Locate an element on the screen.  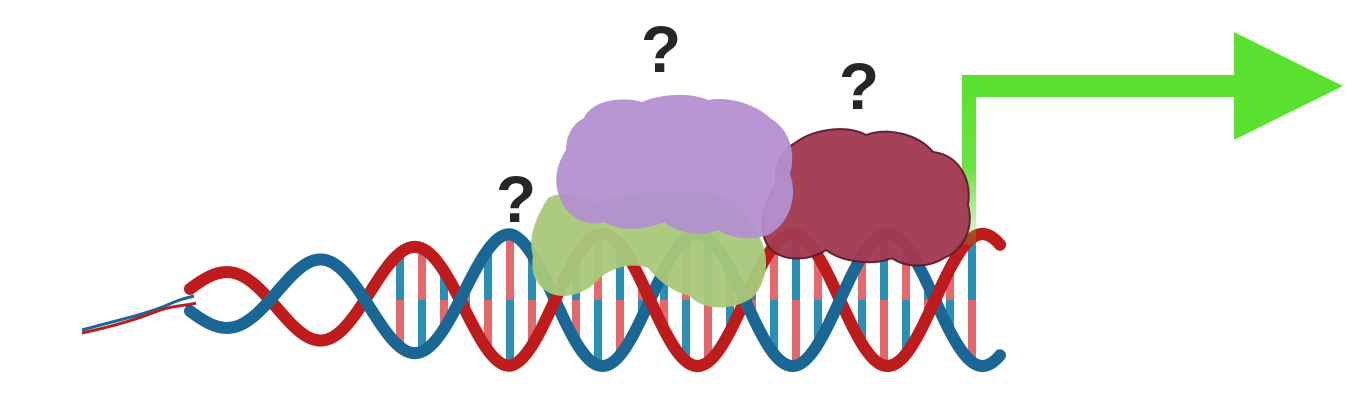
question-mark-left: ? is located at coordinates (516, 199).